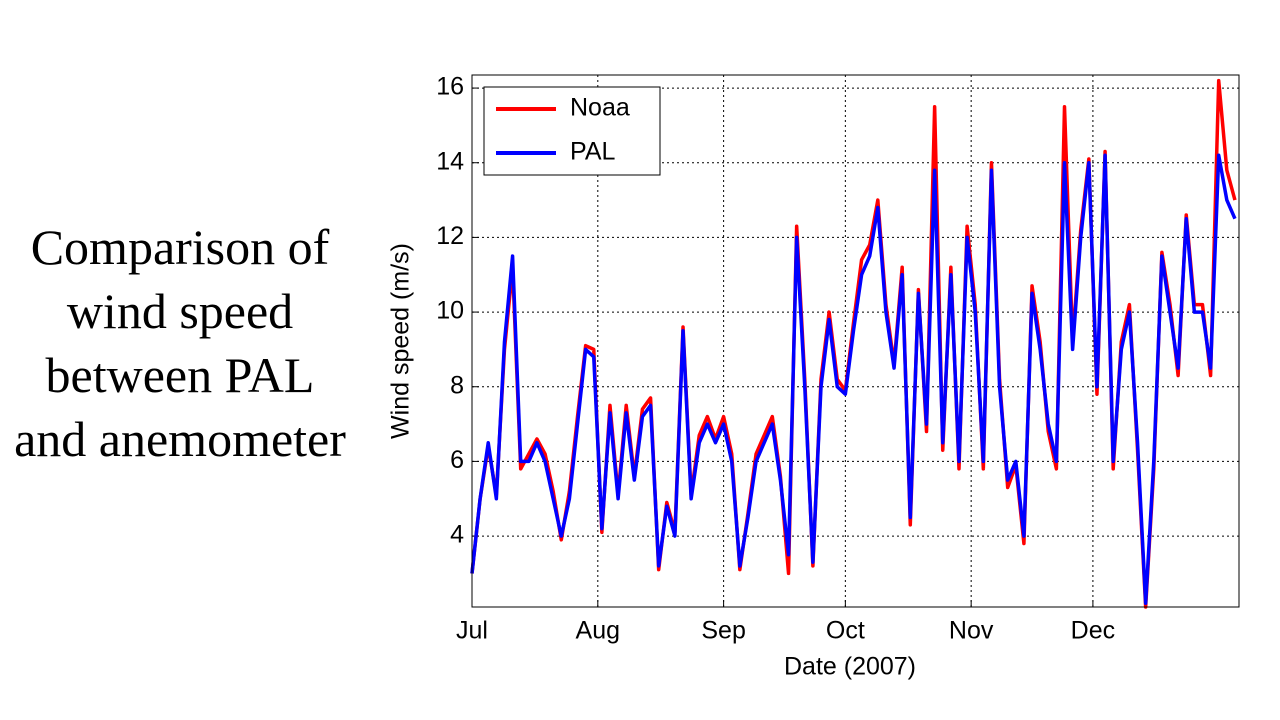  What do you see at coordinates (723, 631) in the screenshot?
I see `x-tick-label: Sep` at bounding box center [723, 631].